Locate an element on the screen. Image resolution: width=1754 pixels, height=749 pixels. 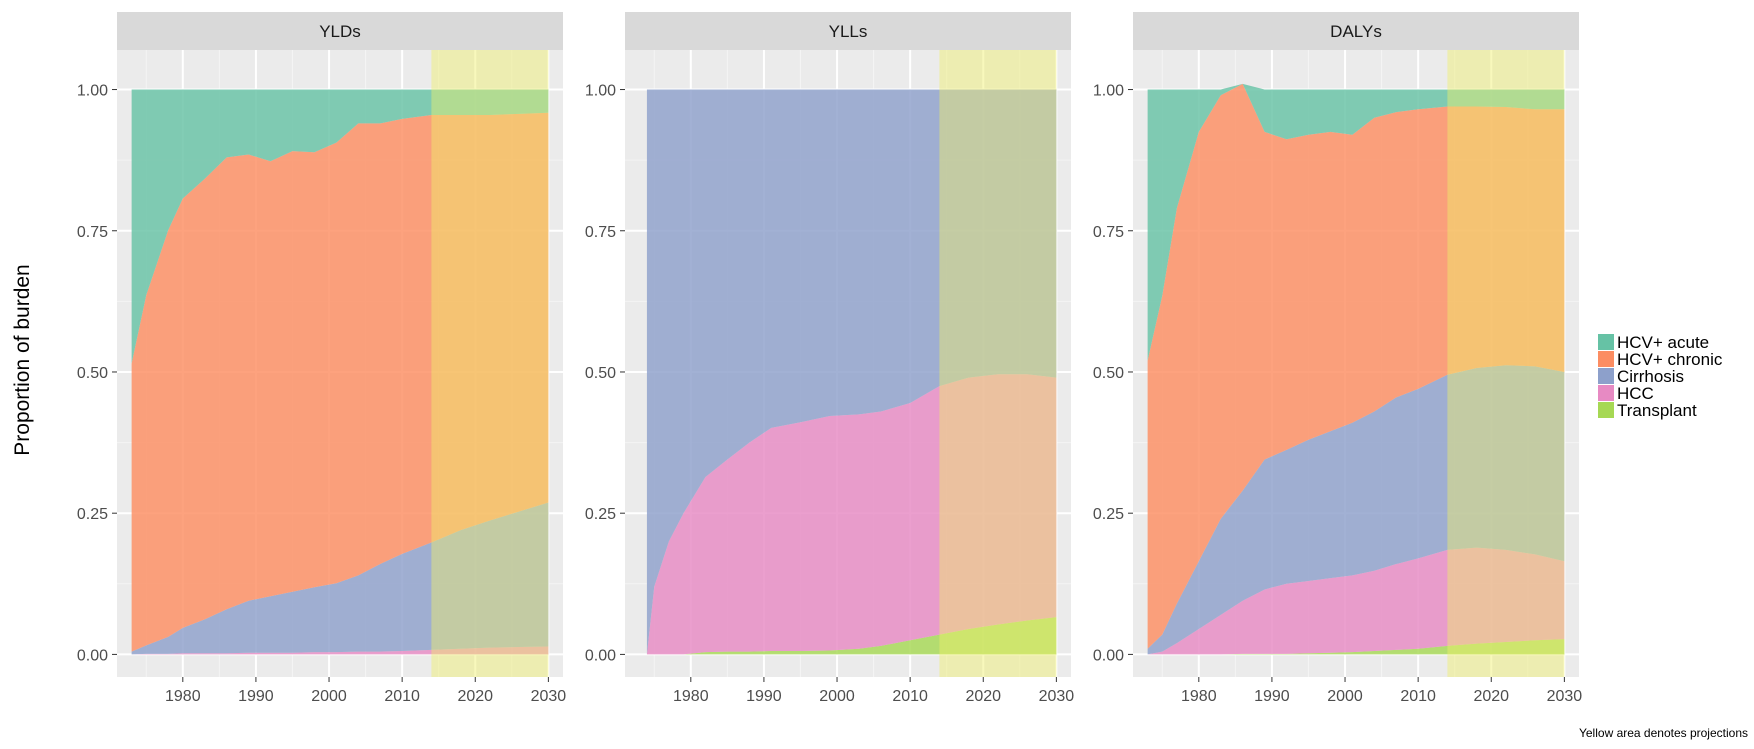
facet-title: YLDs is located at coordinates (340, 31).